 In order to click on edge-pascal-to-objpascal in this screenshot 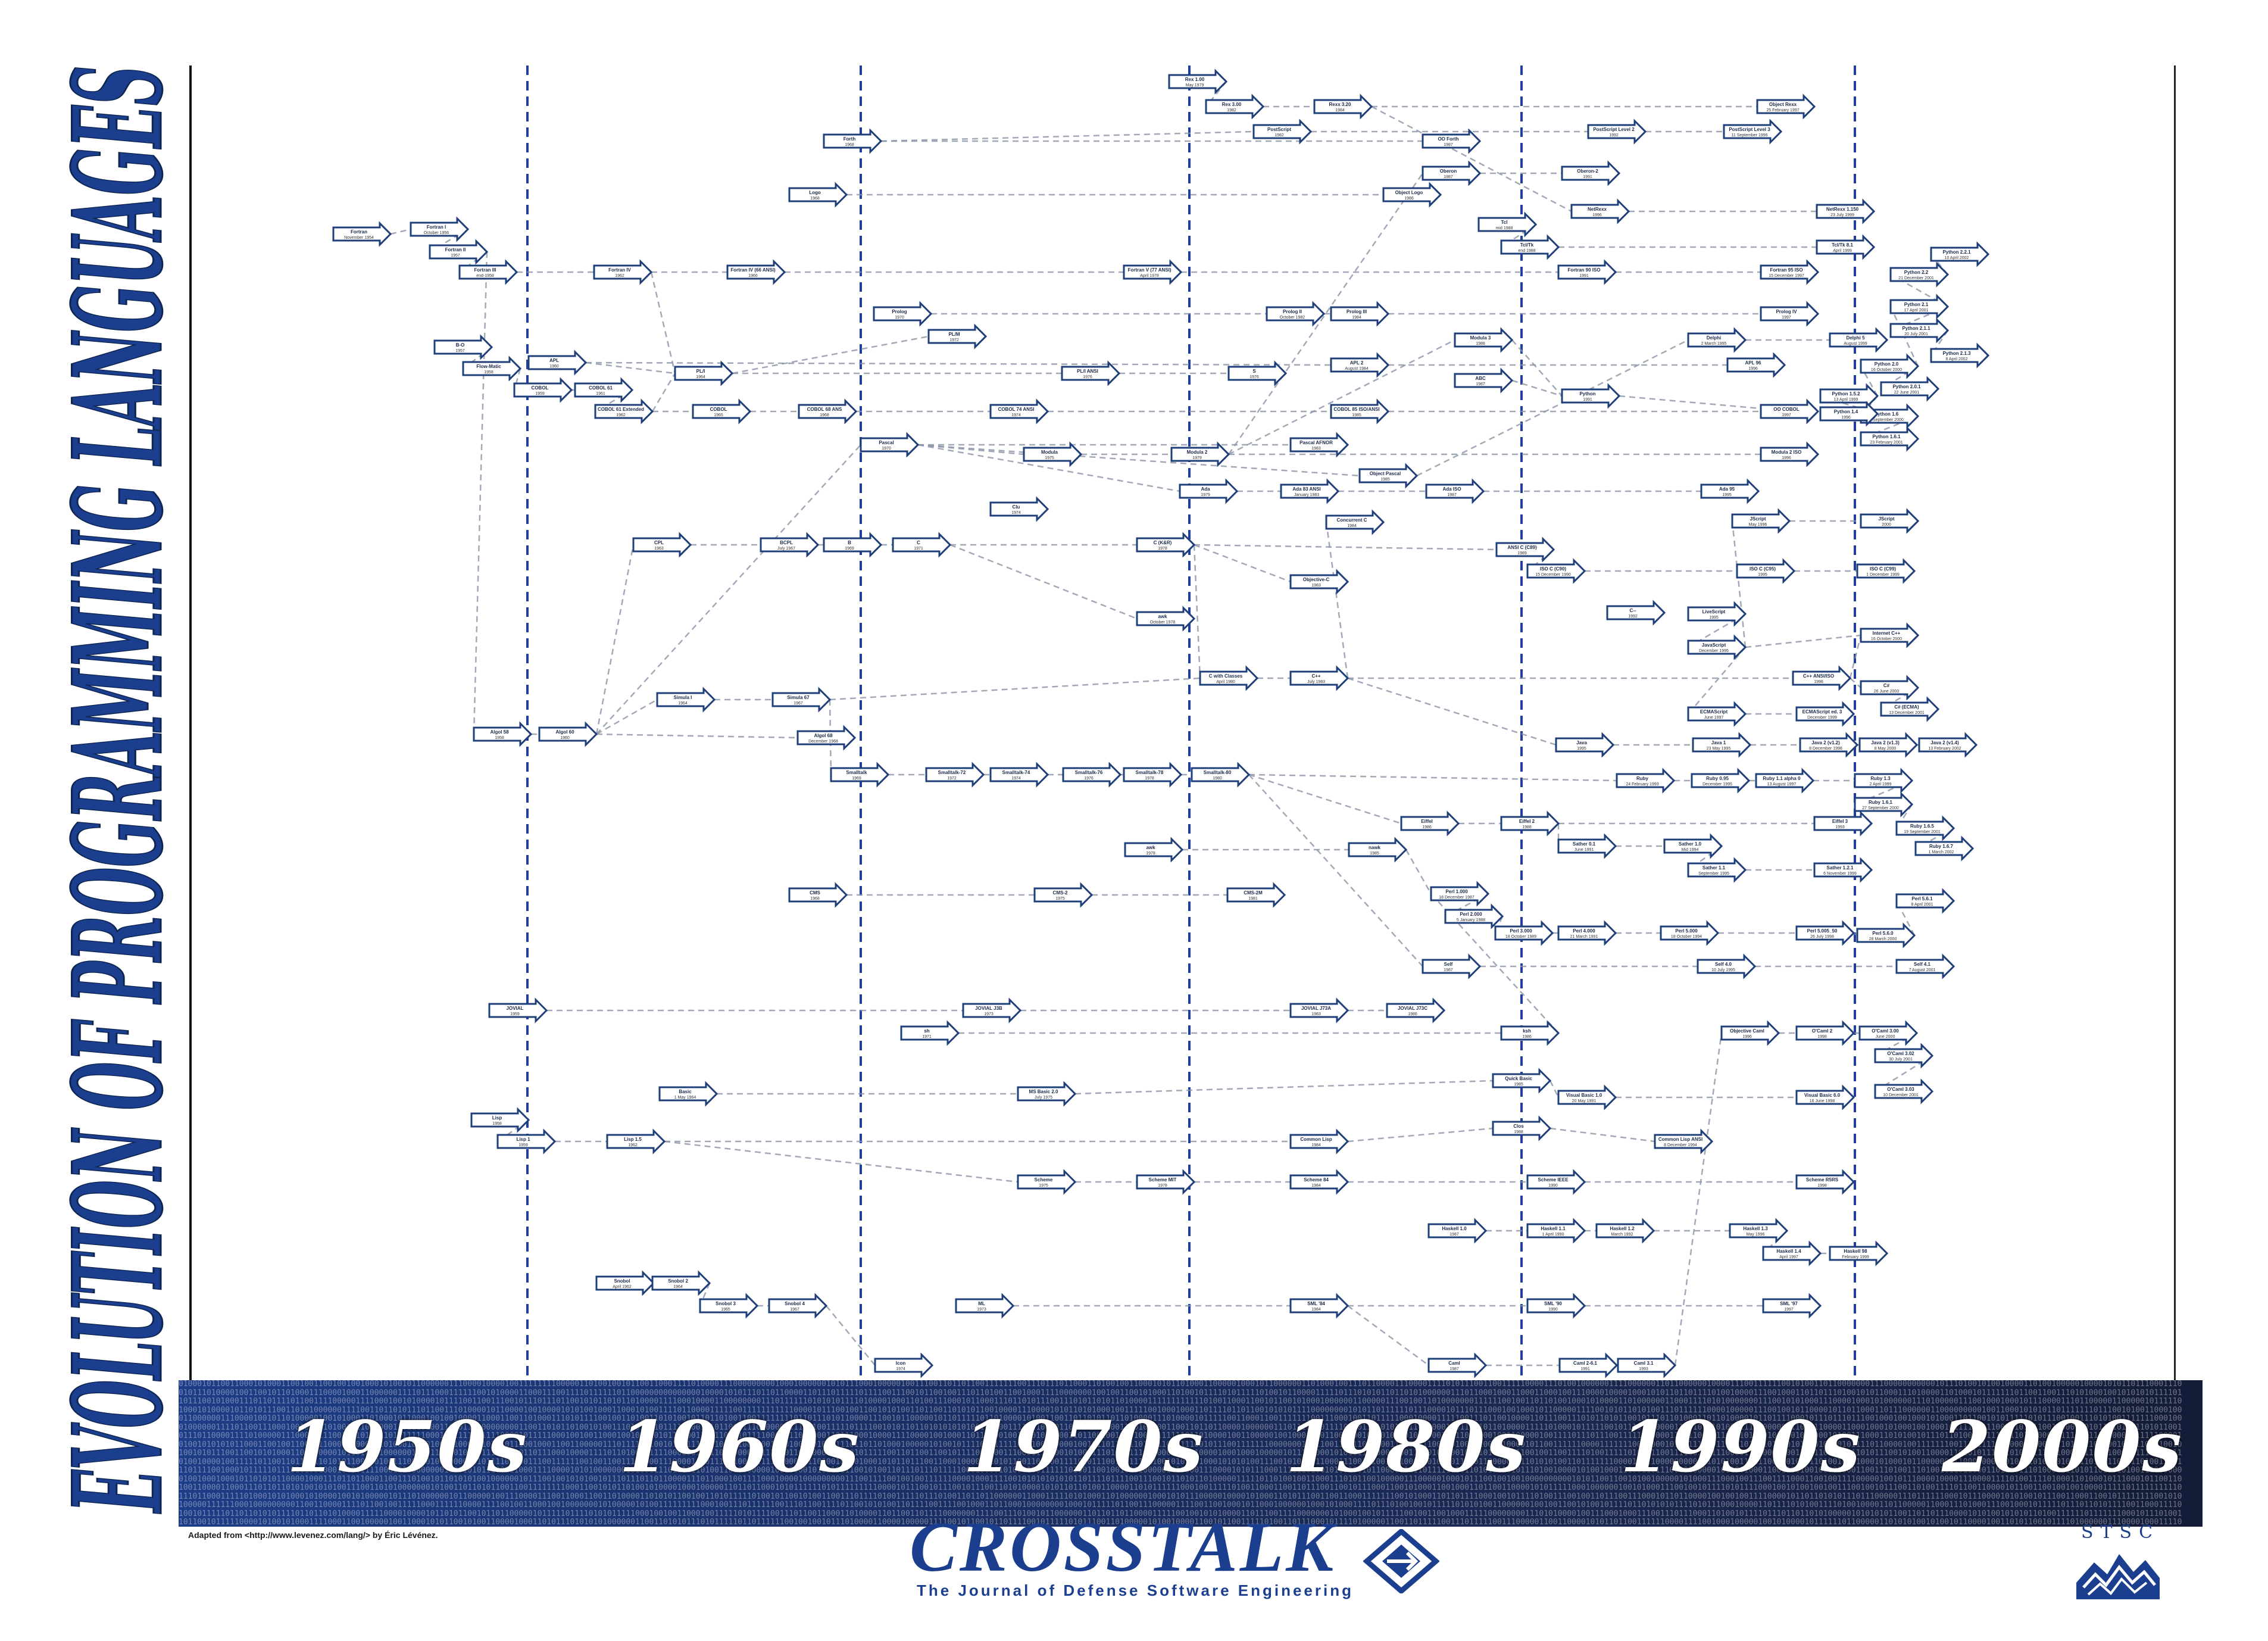, I will do `click(1138, 460)`.